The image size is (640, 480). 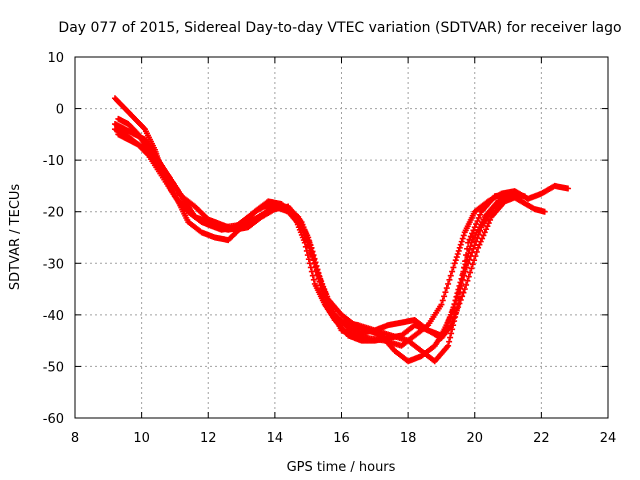 What do you see at coordinates (474, 438) in the screenshot?
I see `x-tick-label: 20` at bounding box center [474, 438].